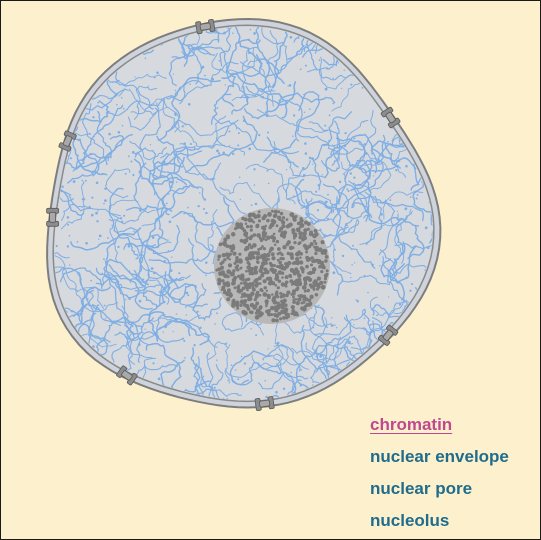 The image size is (541, 540). I want to click on legend-nucleolus: nucleolus, so click(410, 520).